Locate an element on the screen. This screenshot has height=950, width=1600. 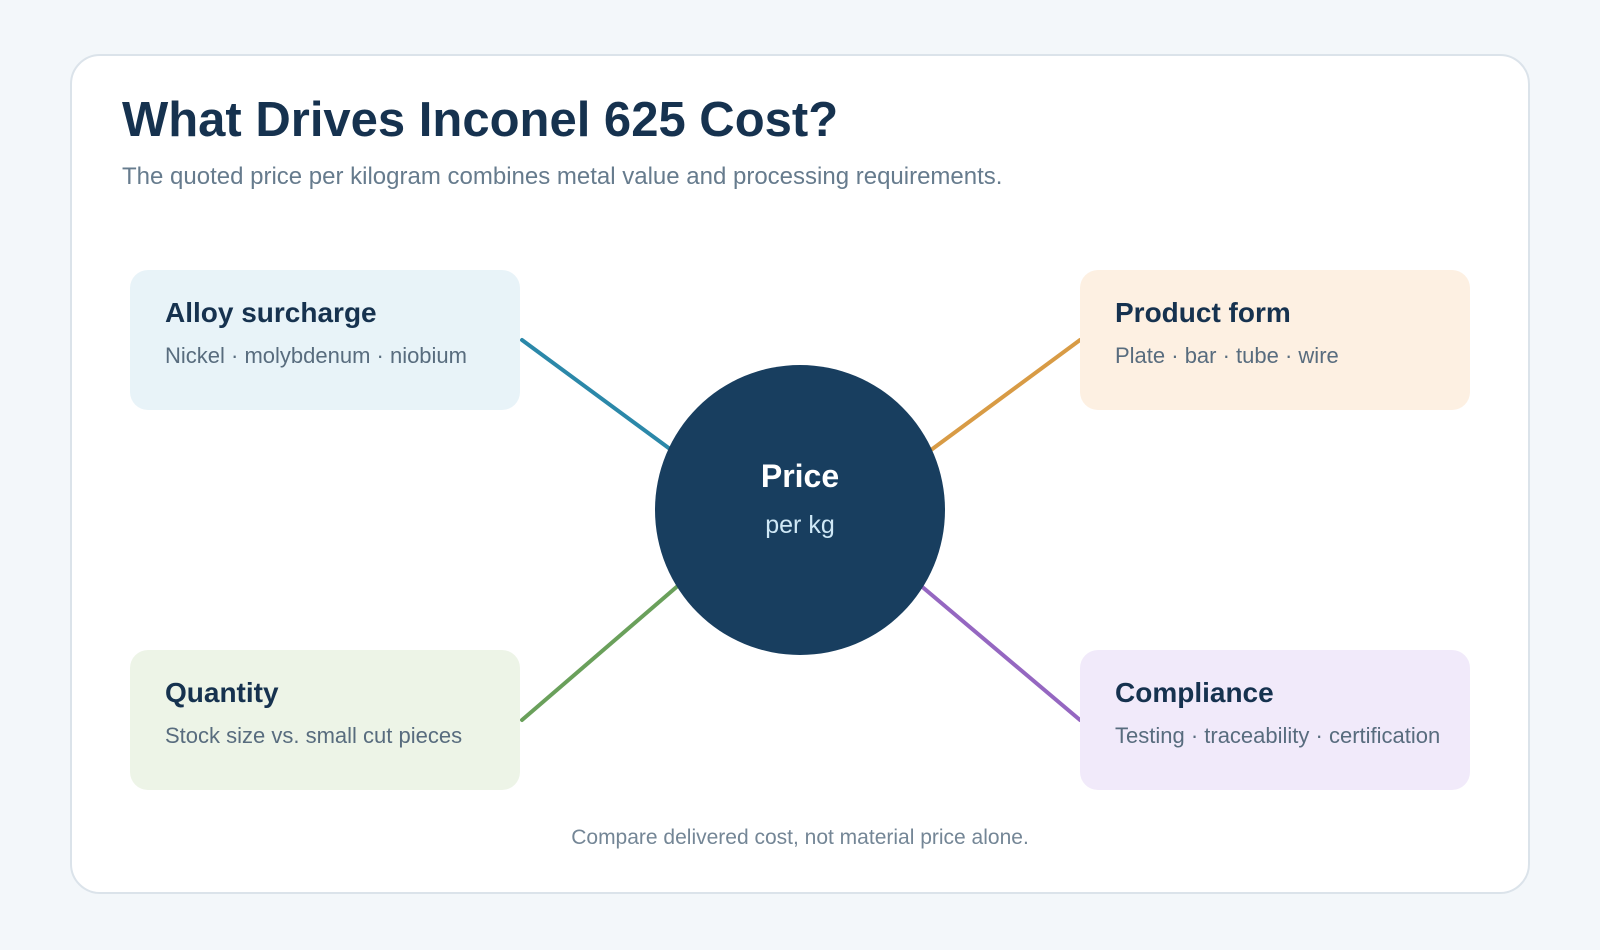
connector-compliance is located at coordinates (1000, 652).